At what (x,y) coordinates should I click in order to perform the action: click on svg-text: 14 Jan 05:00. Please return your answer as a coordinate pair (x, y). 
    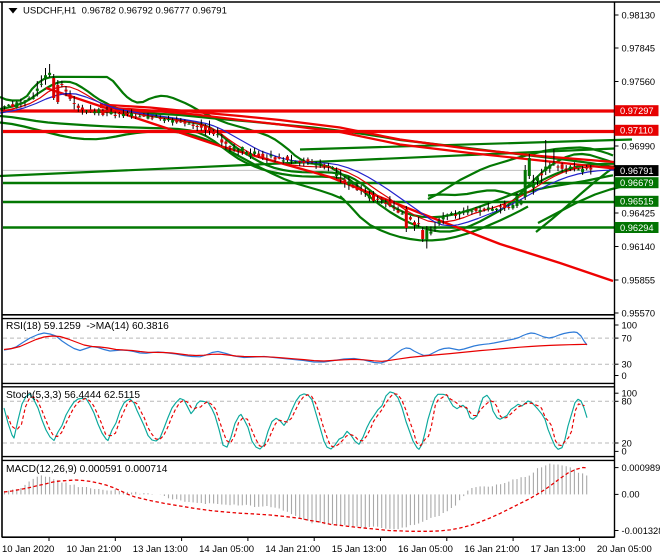
    Looking at the image, I should click on (226, 549).